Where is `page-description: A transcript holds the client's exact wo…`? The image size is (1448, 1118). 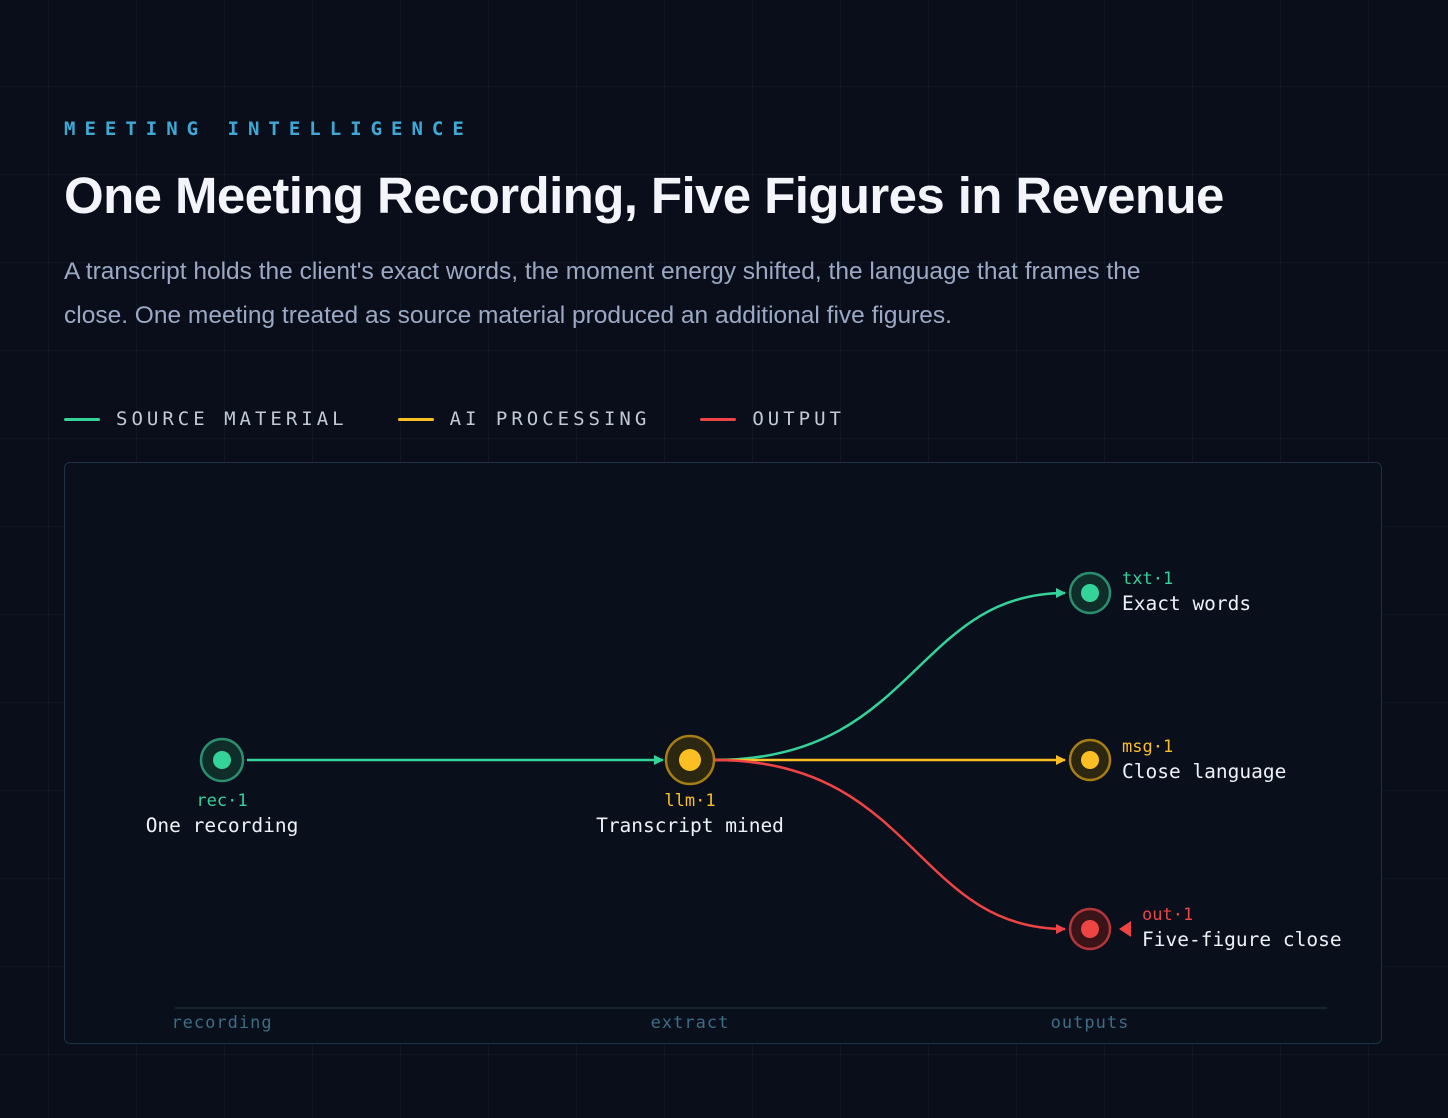 page-description: A transcript holds the client's exact wo… is located at coordinates (602, 293).